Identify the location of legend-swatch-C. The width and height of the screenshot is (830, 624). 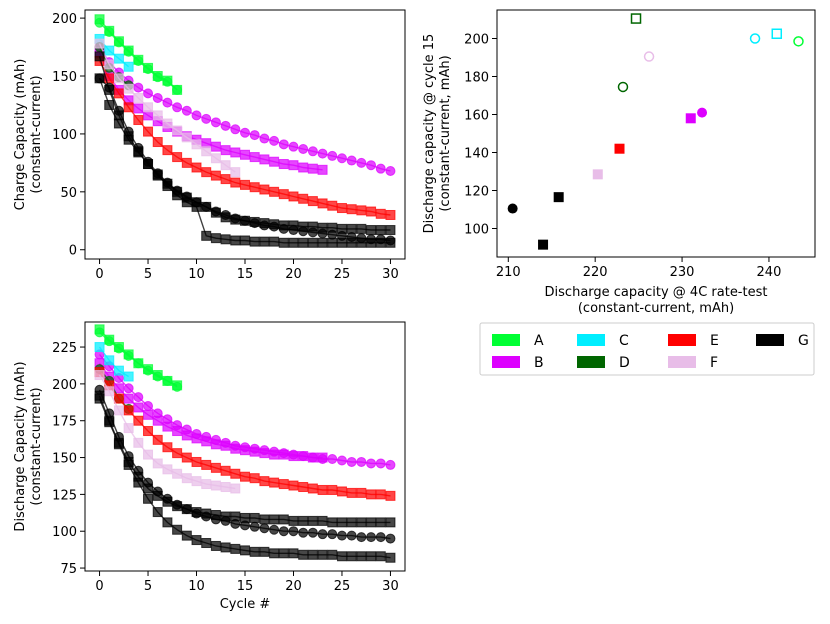
(591, 340).